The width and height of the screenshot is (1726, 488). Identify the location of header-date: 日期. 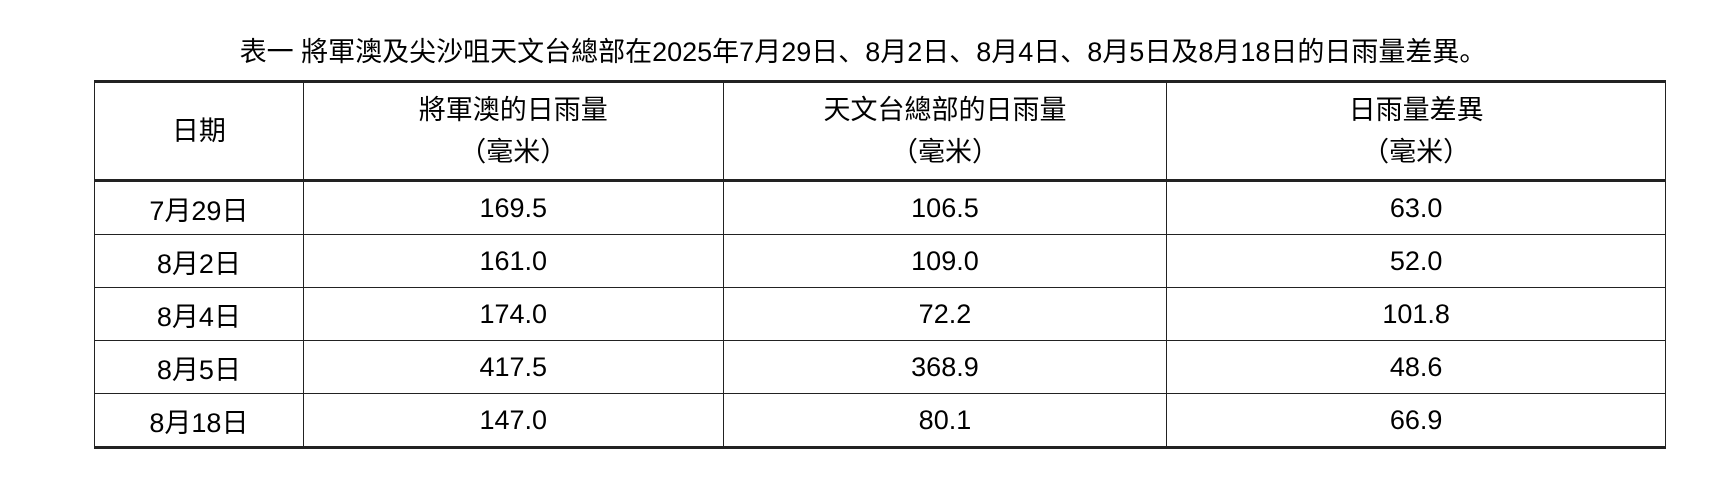
(199, 131).